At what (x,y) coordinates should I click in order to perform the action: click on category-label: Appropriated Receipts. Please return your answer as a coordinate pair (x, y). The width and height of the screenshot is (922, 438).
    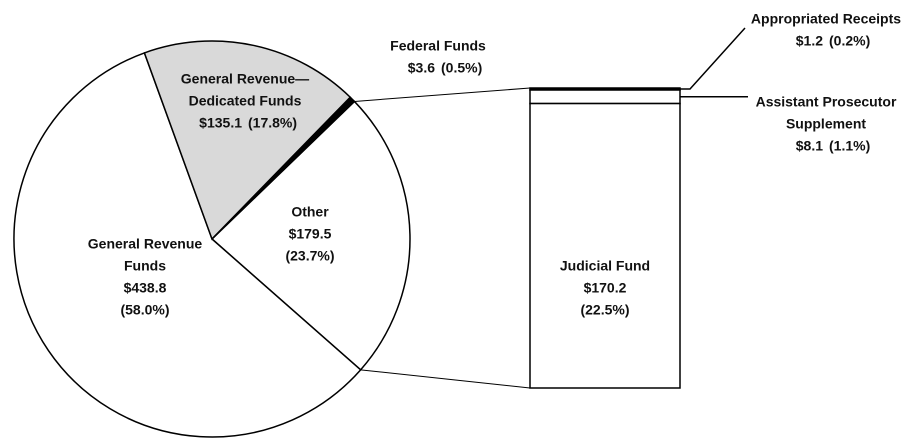
    Looking at the image, I should click on (826, 19).